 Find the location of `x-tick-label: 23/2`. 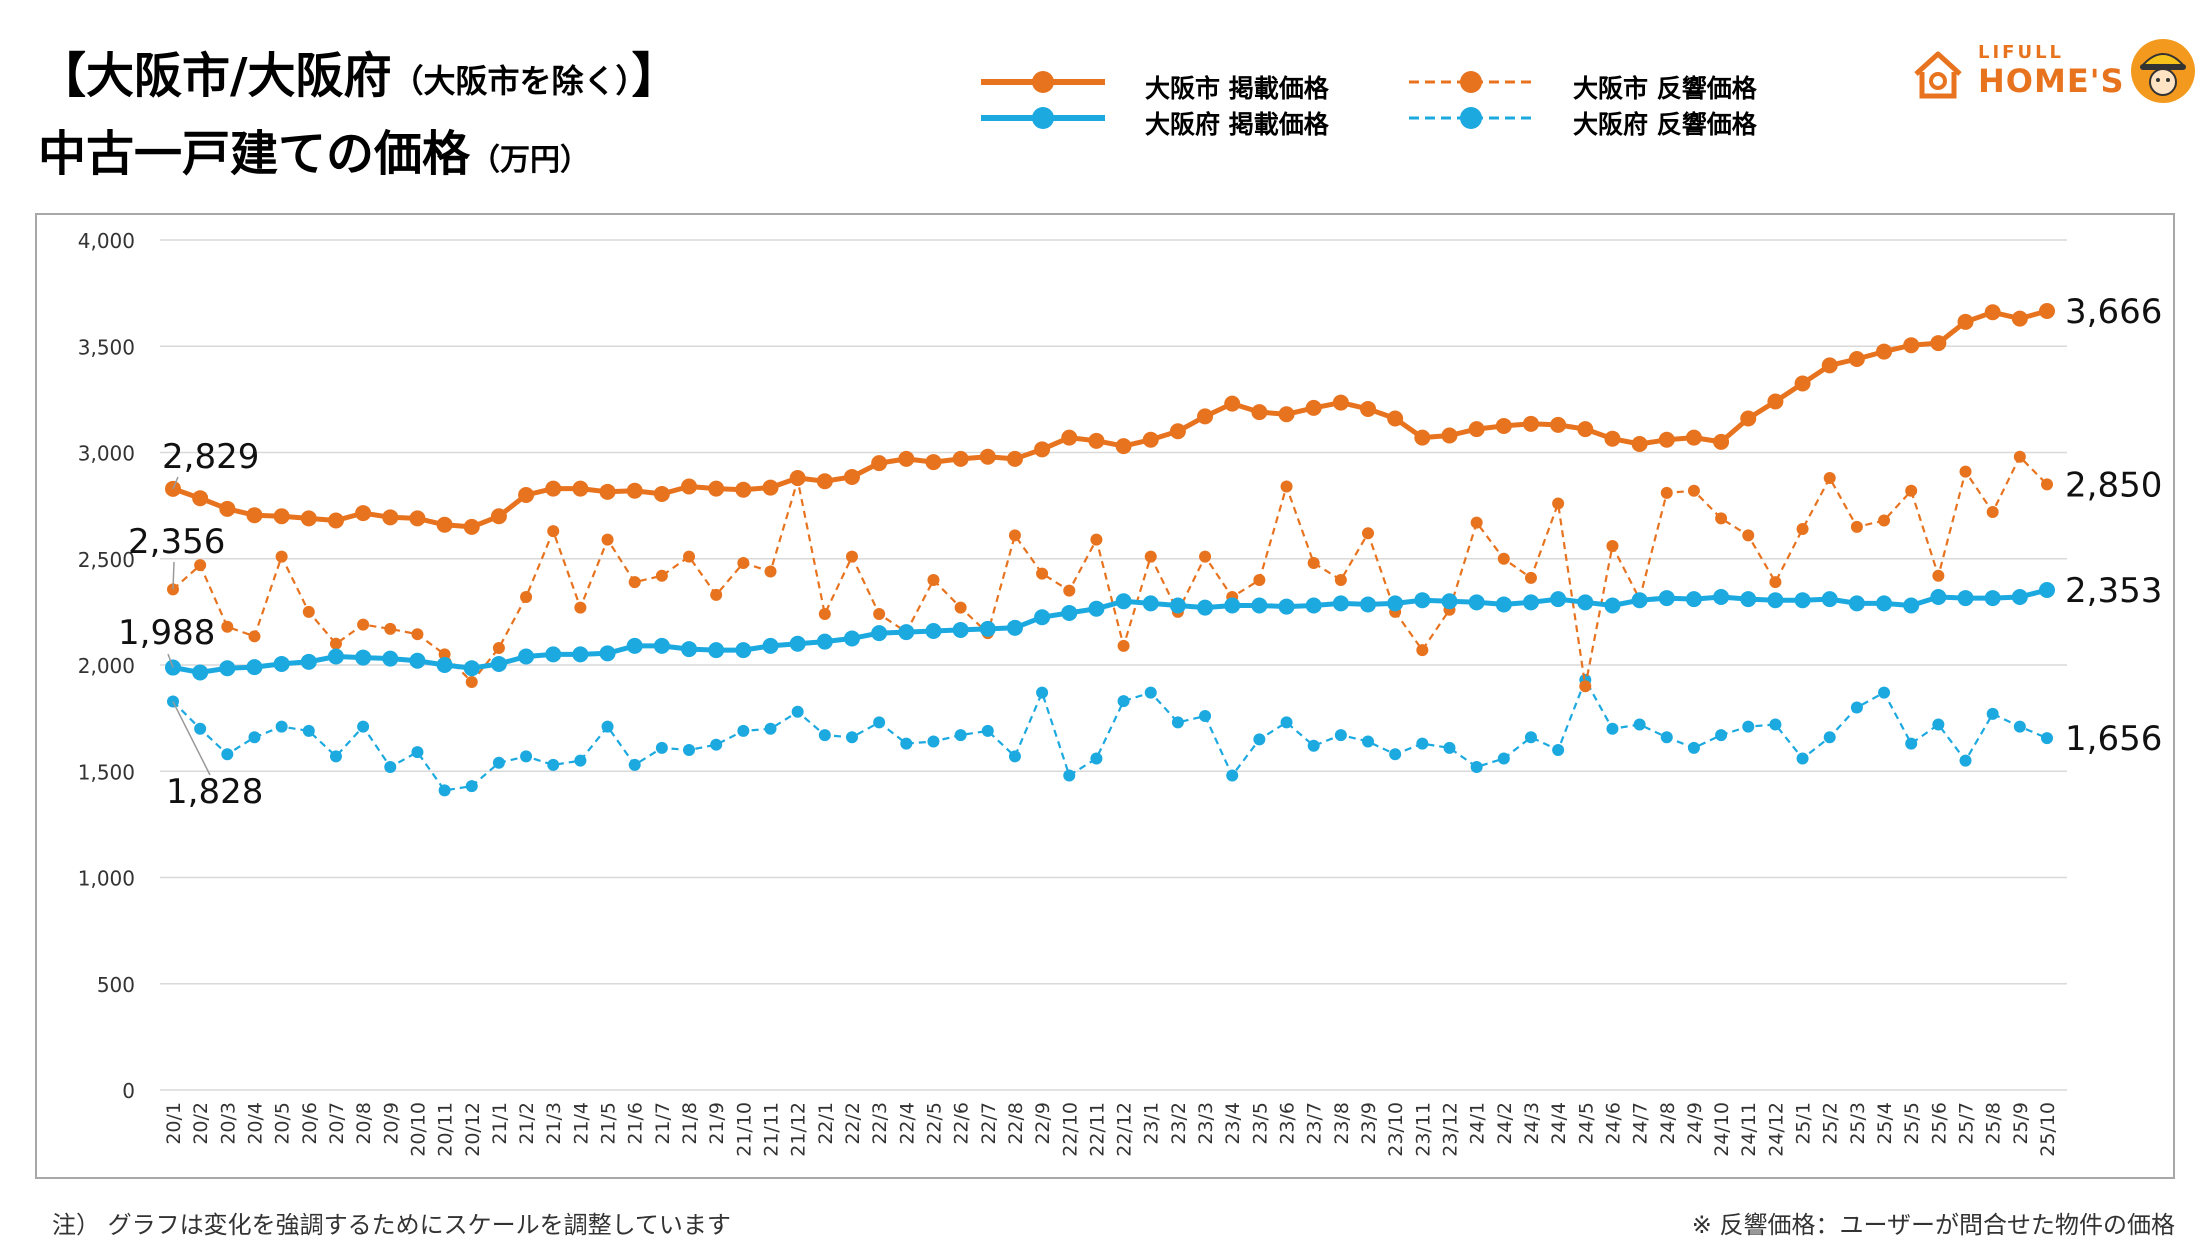

x-tick-label: 23/2 is located at coordinates (1179, 1123).